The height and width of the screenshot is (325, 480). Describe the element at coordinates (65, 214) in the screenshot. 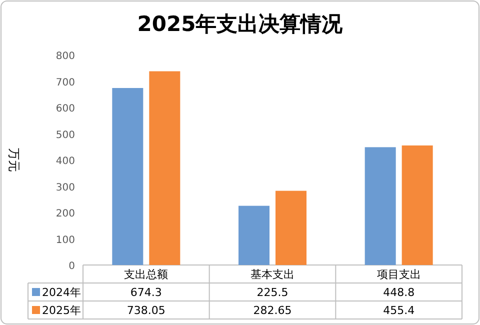

I see `y-tick-label: 200` at that location.